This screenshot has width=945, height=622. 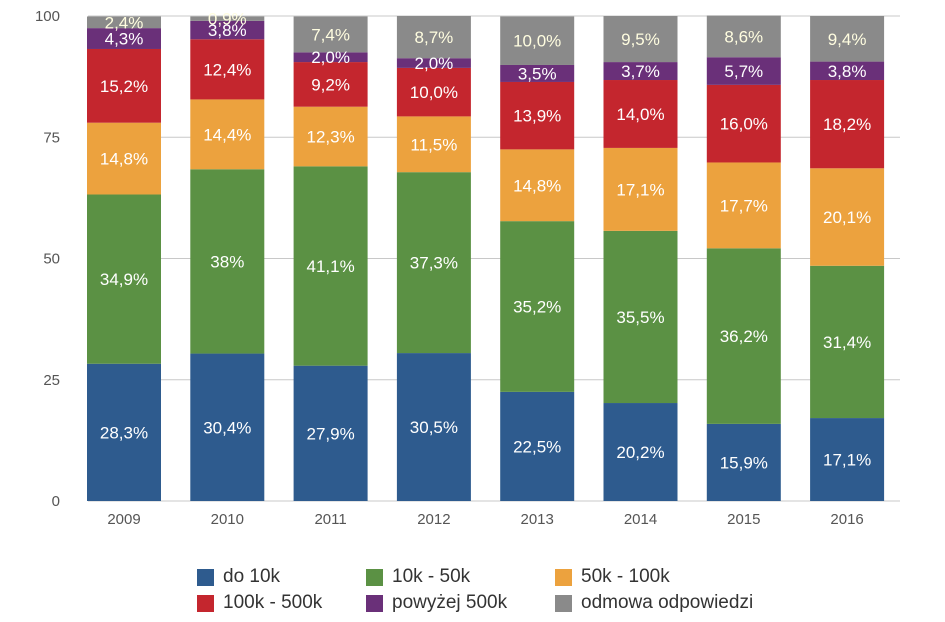 I want to click on x-tick-label: 2012, so click(x=433, y=519).